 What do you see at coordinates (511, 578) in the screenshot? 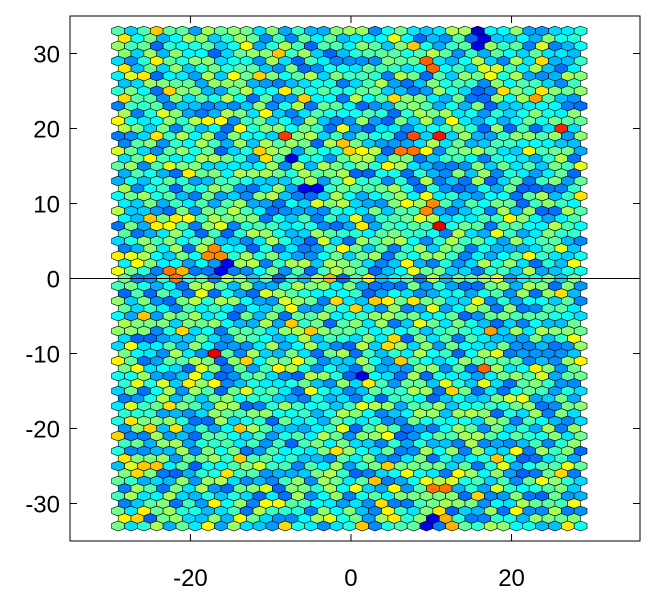
I see `x-tick-label: 20` at bounding box center [511, 578].